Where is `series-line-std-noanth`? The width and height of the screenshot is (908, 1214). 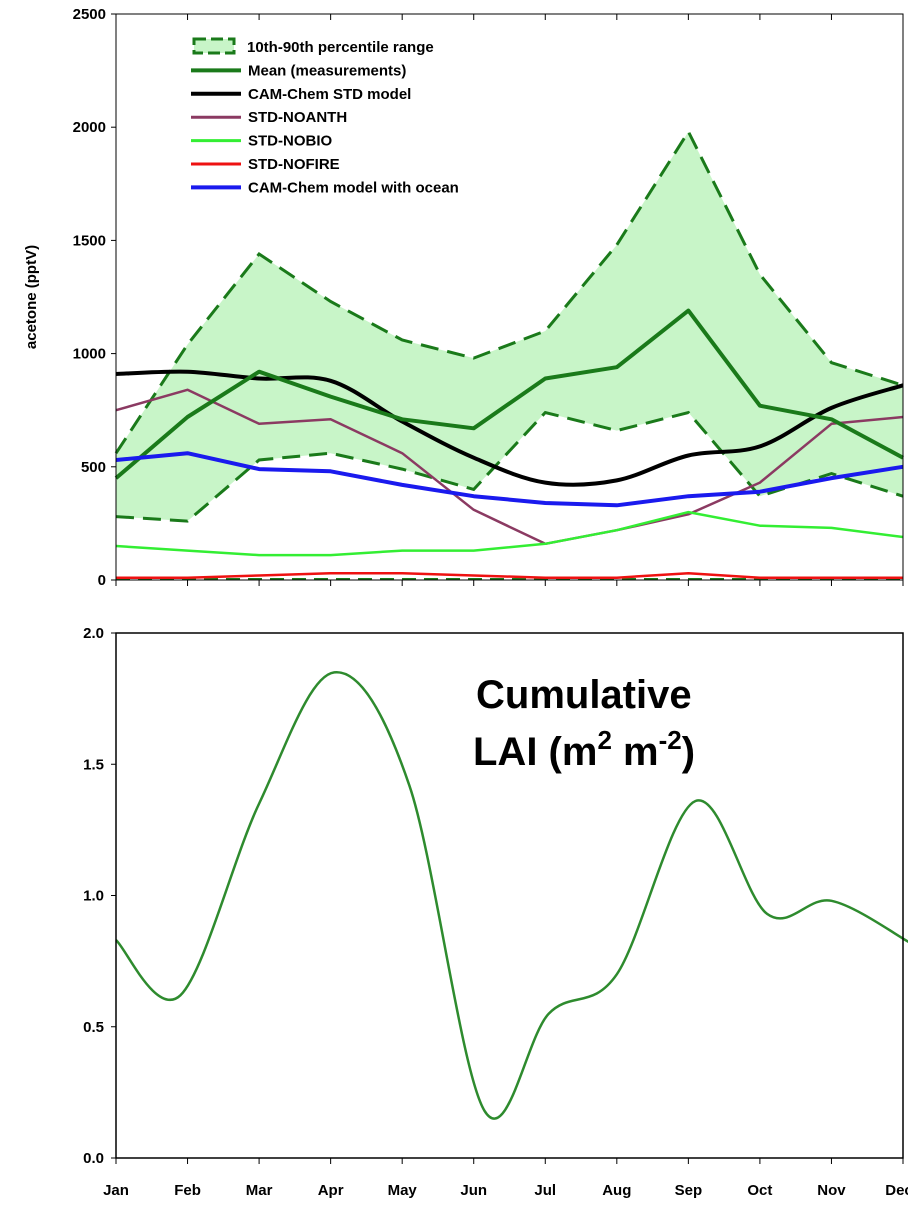
series-line-std-noanth is located at coordinates (509, 467).